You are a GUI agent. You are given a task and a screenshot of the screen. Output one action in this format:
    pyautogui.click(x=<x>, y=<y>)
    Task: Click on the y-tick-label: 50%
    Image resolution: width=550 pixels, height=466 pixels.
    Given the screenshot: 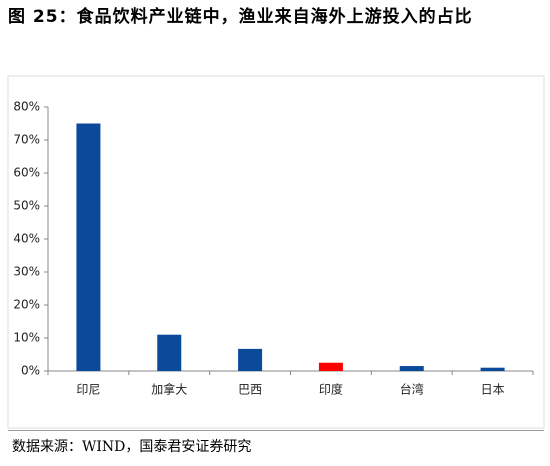 What is the action you would take?
    pyautogui.click(x=26, y=206)
    